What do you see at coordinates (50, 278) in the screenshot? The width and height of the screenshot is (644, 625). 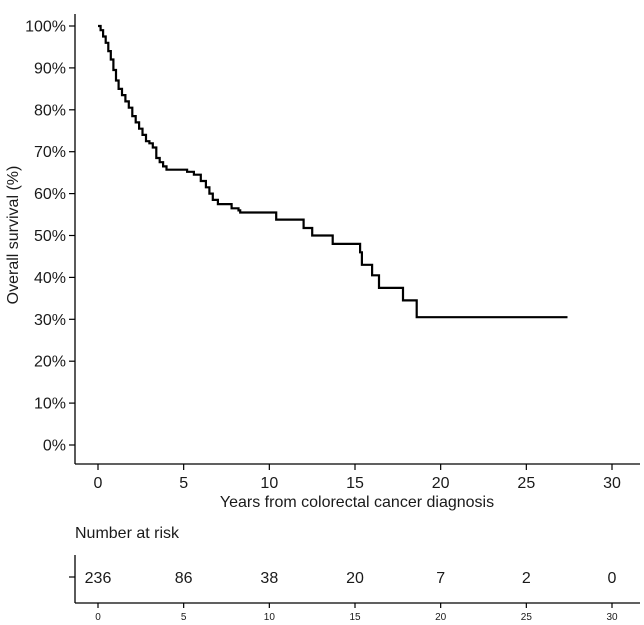 I see `y-tick-label: 40%` at bounding box center [50, 278].